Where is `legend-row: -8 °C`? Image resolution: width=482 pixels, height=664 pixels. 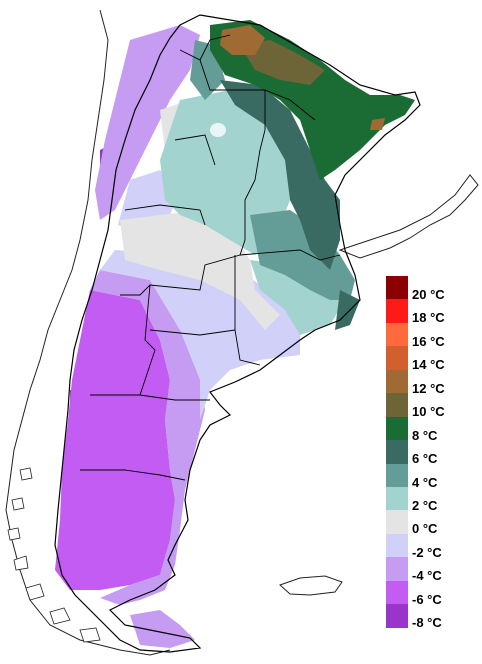
legend-row: -8 °C is located at coordinates (429, 617).